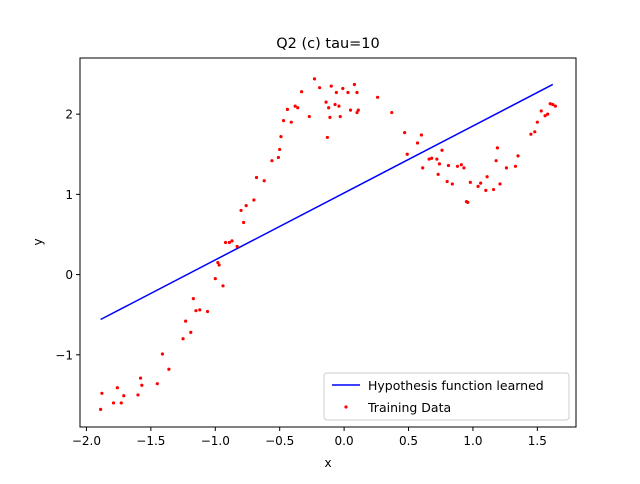 This screenshot has height=484, width=640. Describe the element at coordinates (279, 441) in the screenshot. I see `x-tick-label: −0.5` at that location.